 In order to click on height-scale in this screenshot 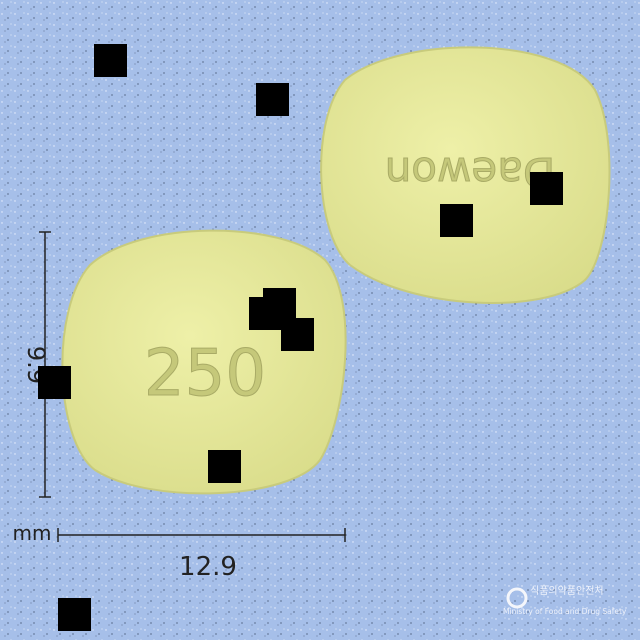, I will do `click(45, 364)`.